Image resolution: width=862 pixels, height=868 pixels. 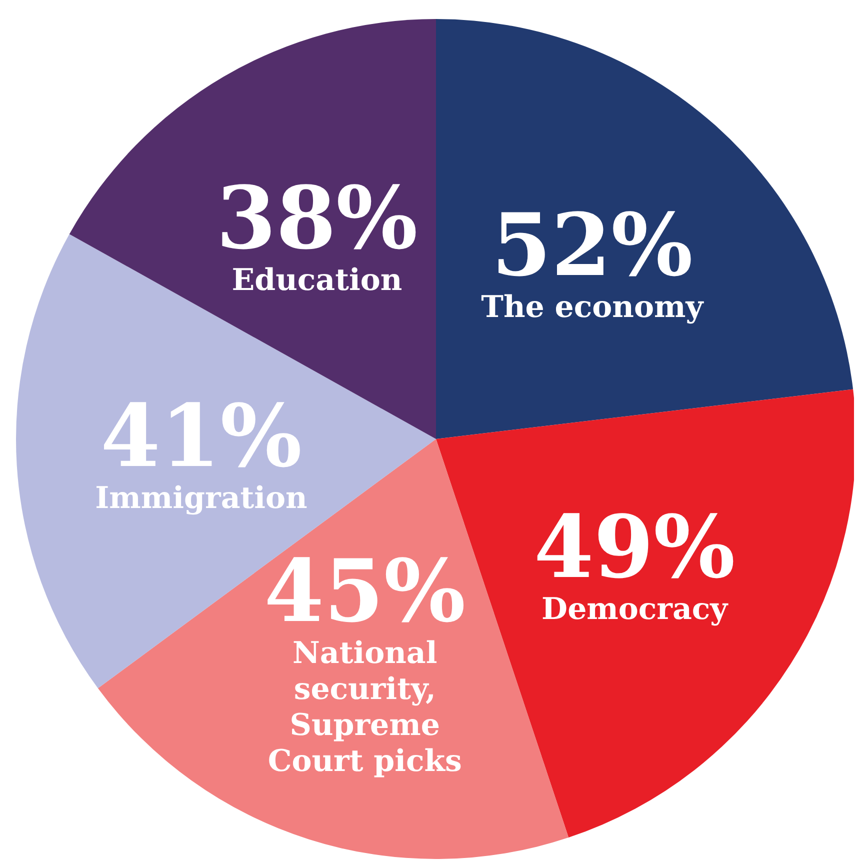 I want to click on slice-label: Education, so click(x=317, y=280).